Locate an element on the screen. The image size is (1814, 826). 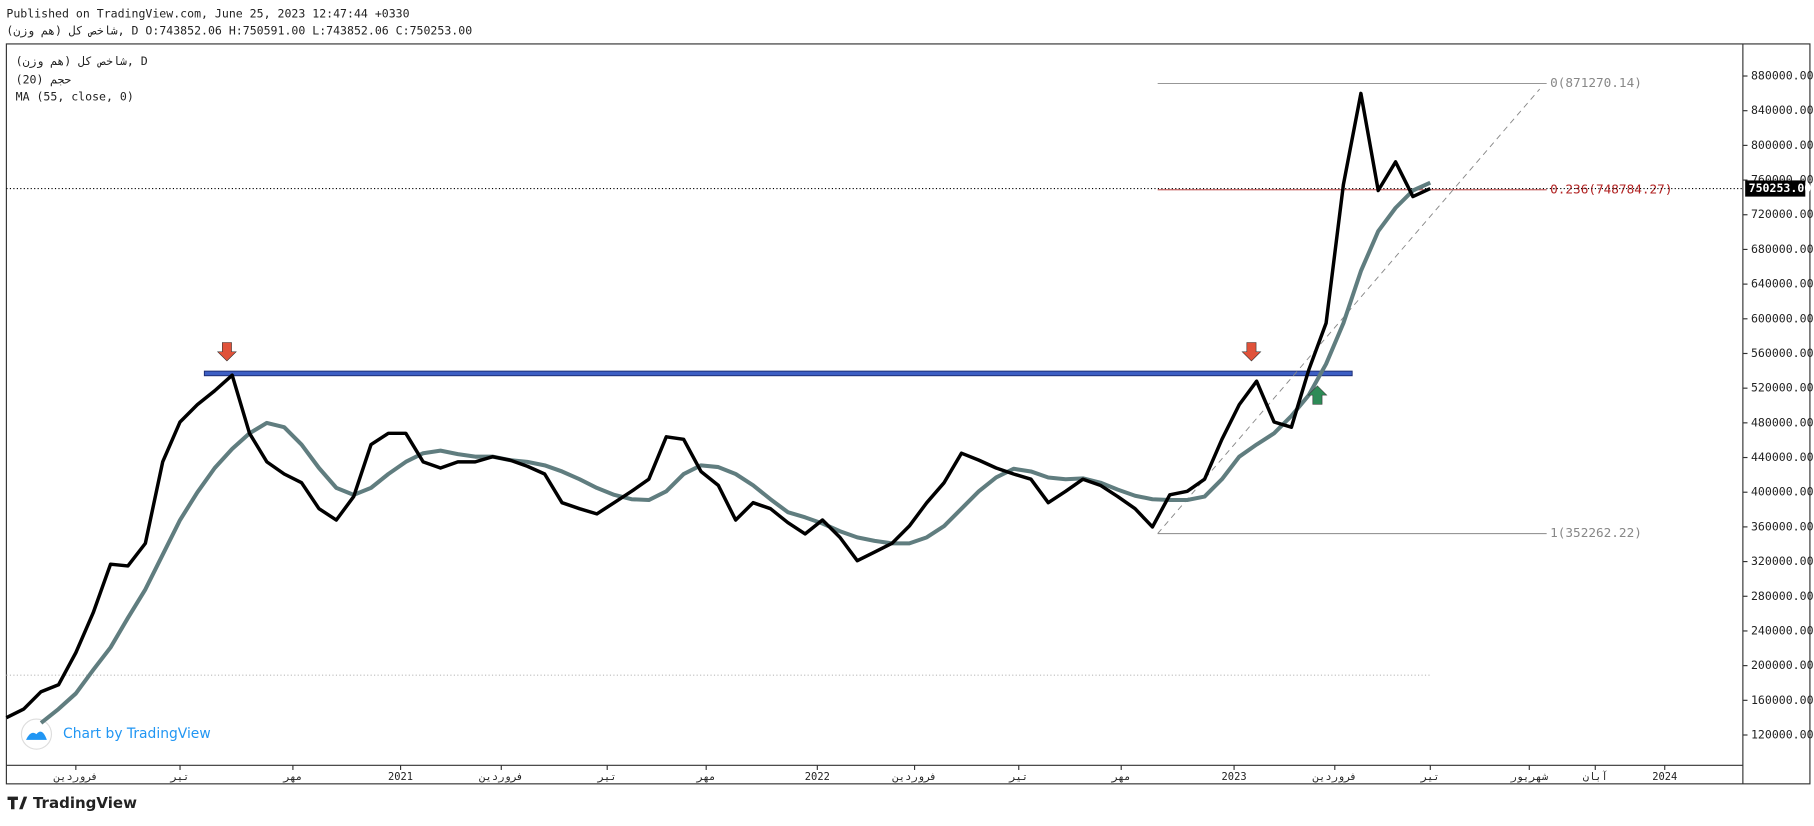
fib-label: 0.236(748784.27) is located at coordinates (1611, 188).